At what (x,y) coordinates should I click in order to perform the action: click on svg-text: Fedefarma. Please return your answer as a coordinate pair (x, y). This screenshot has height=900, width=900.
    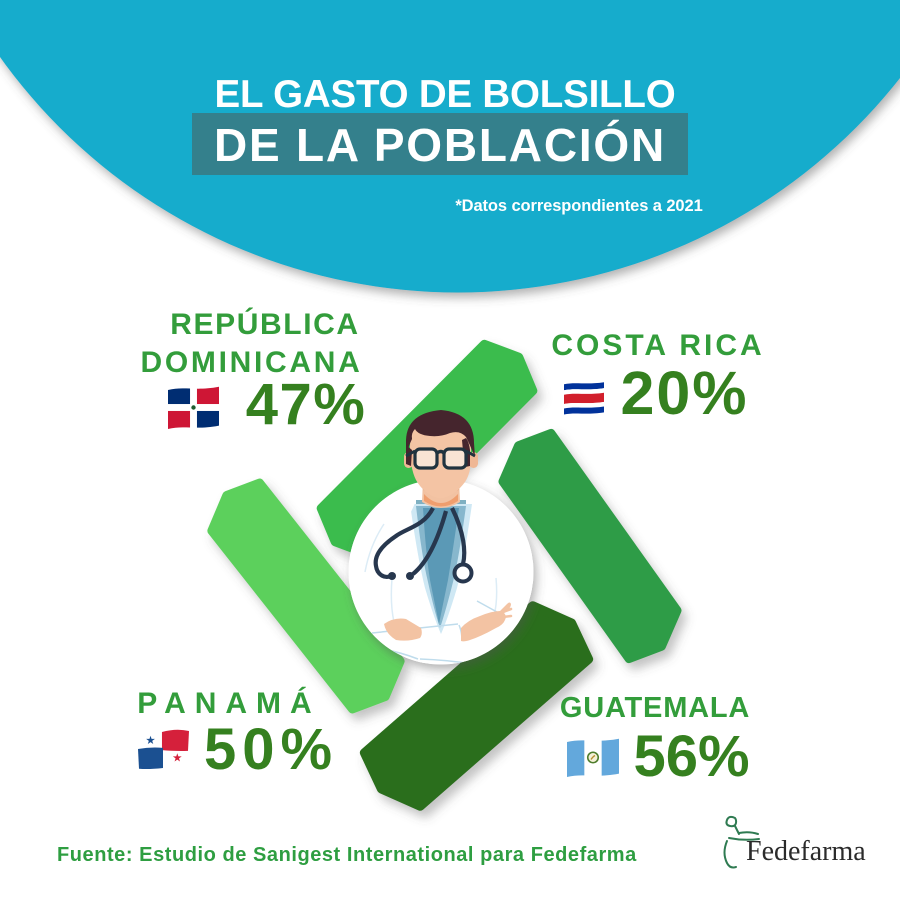
    Looking at the image, I should click on (806, 851).